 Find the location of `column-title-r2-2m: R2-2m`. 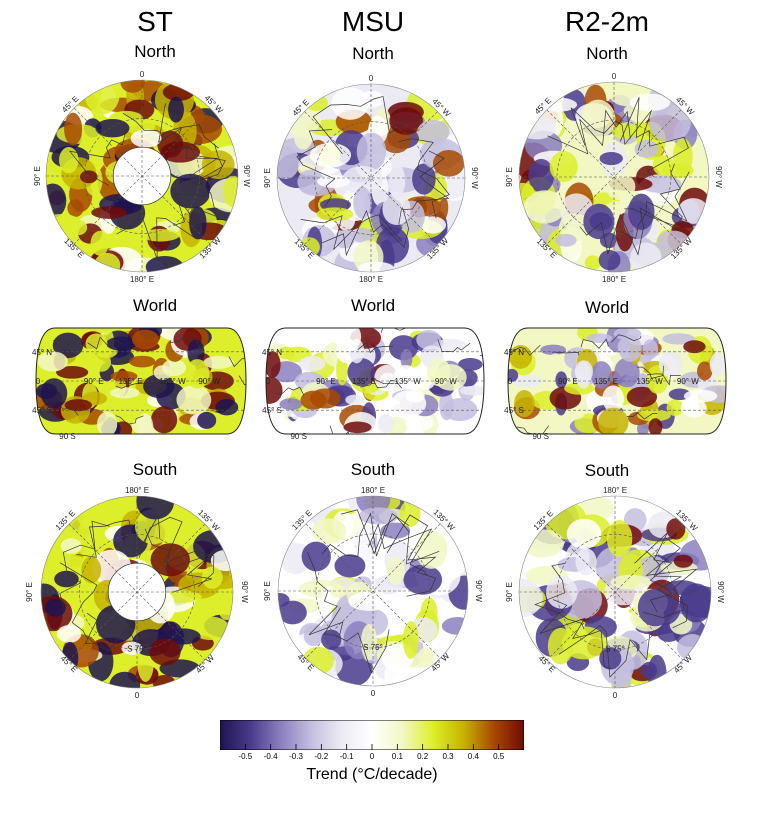

column-title-r2-2m: R2-2m is located at coordinates (606, 21).